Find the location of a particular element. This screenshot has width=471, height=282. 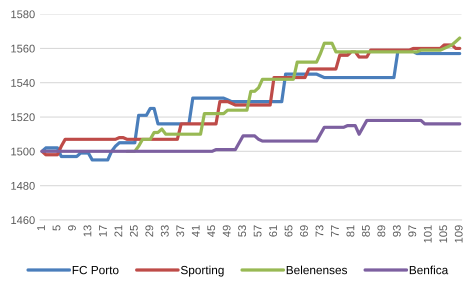

x-tick-label: 89 is located at coordinates (381, 231).